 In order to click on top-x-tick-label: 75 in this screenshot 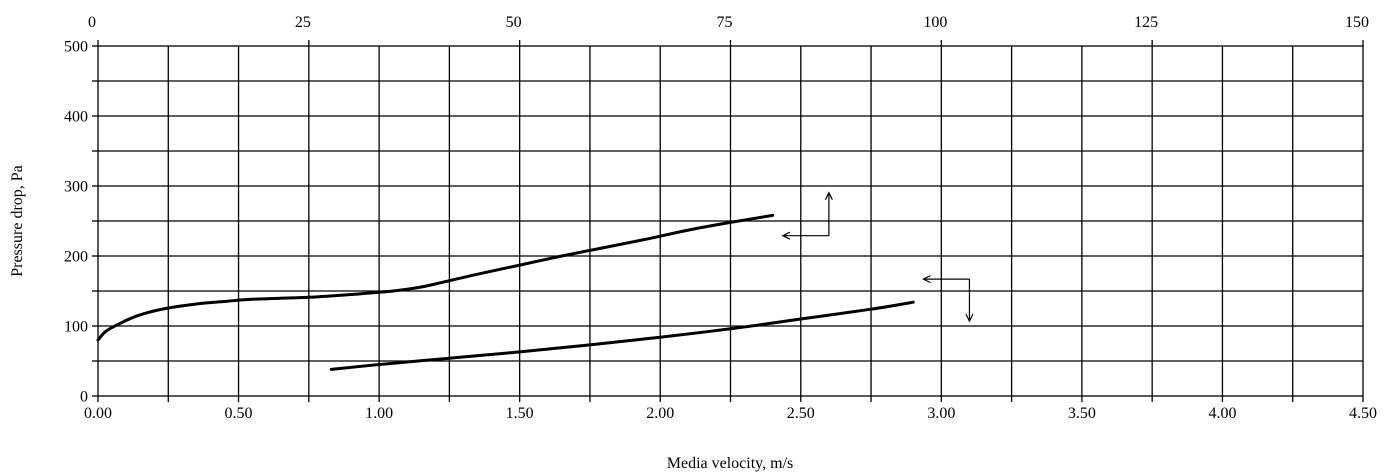, I will do `click(725, 22)`.